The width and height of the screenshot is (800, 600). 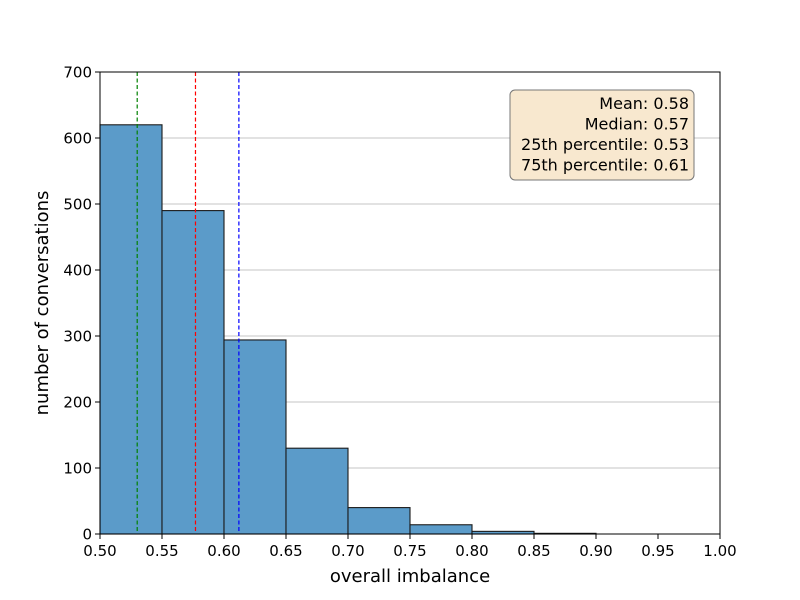 I want to click on y-tick-label-5: 500, so click(x=77, y=205).